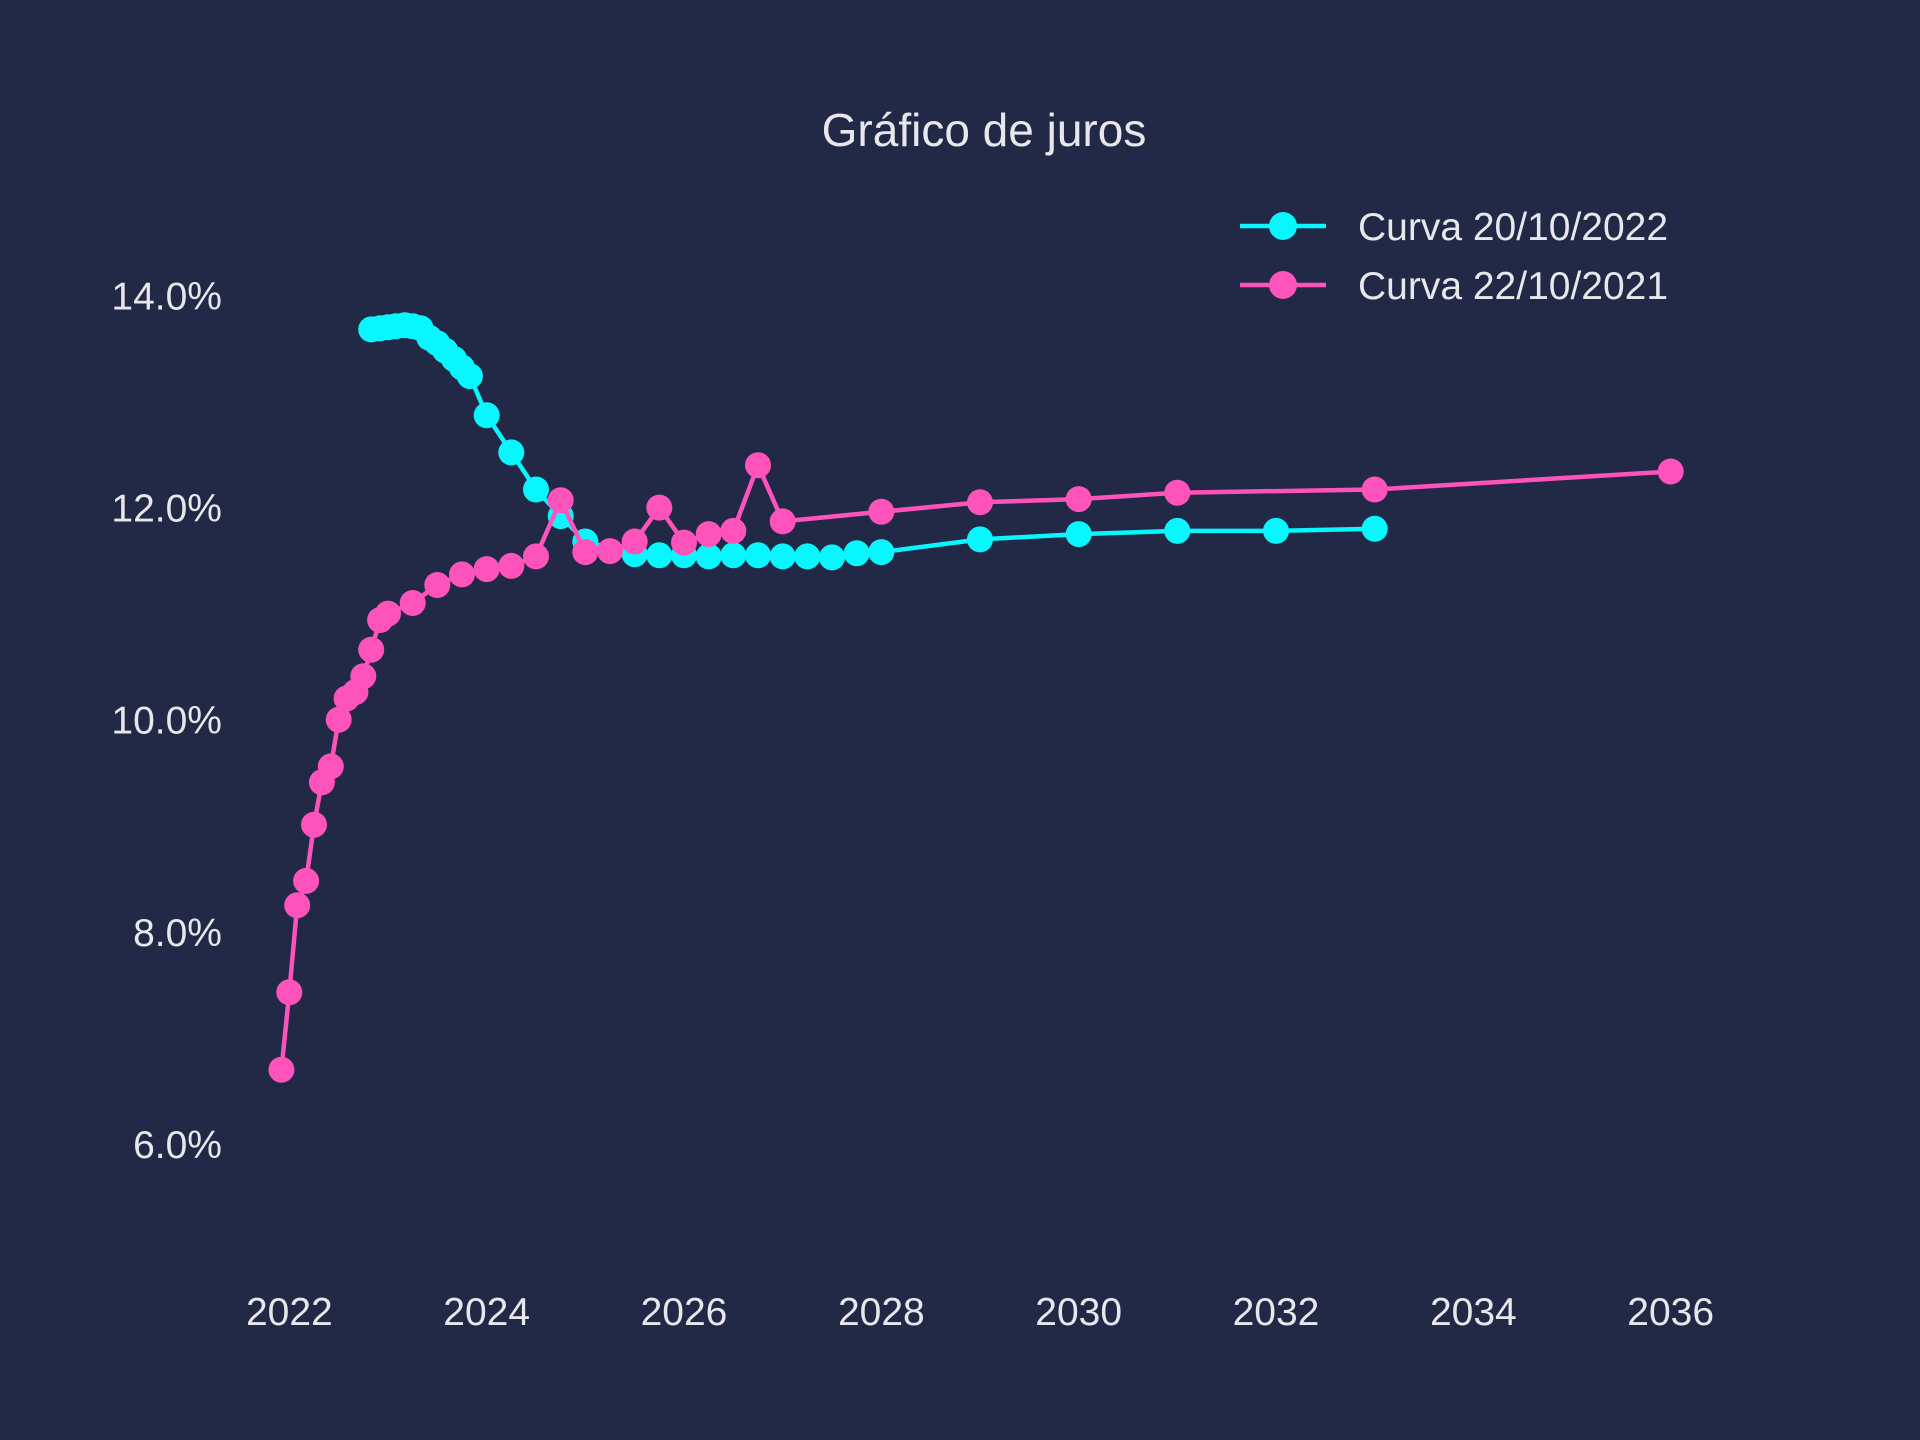 The image size is (1920, 1440). I want to click on y-tick-label: 6.0%, so click(177, 1145).